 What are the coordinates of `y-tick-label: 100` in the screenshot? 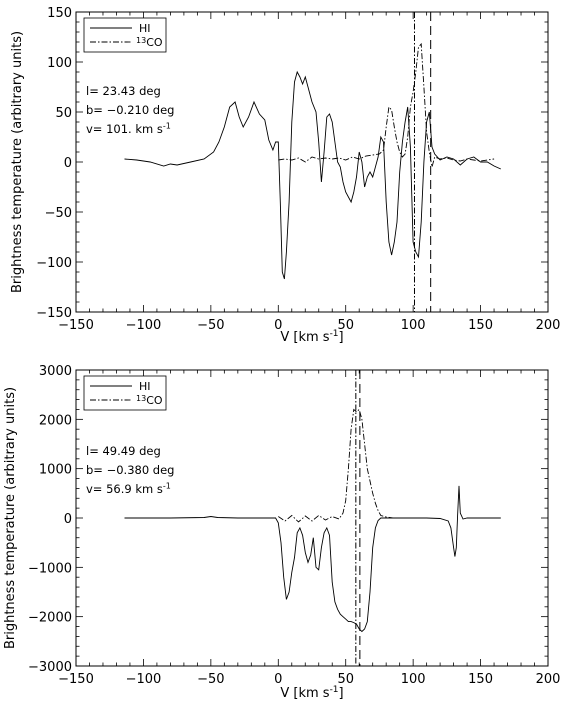 It's located at (59, 63).